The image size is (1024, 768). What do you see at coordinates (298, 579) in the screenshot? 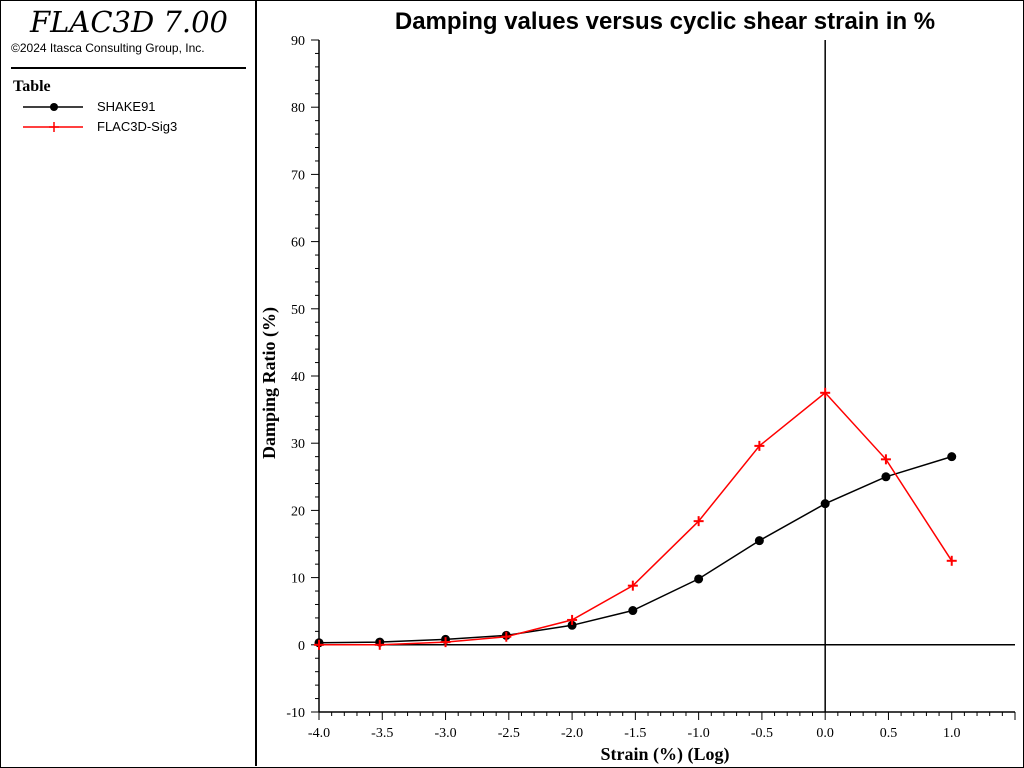
I see `y-tick-label: 10` at bounding box center [298, 579].